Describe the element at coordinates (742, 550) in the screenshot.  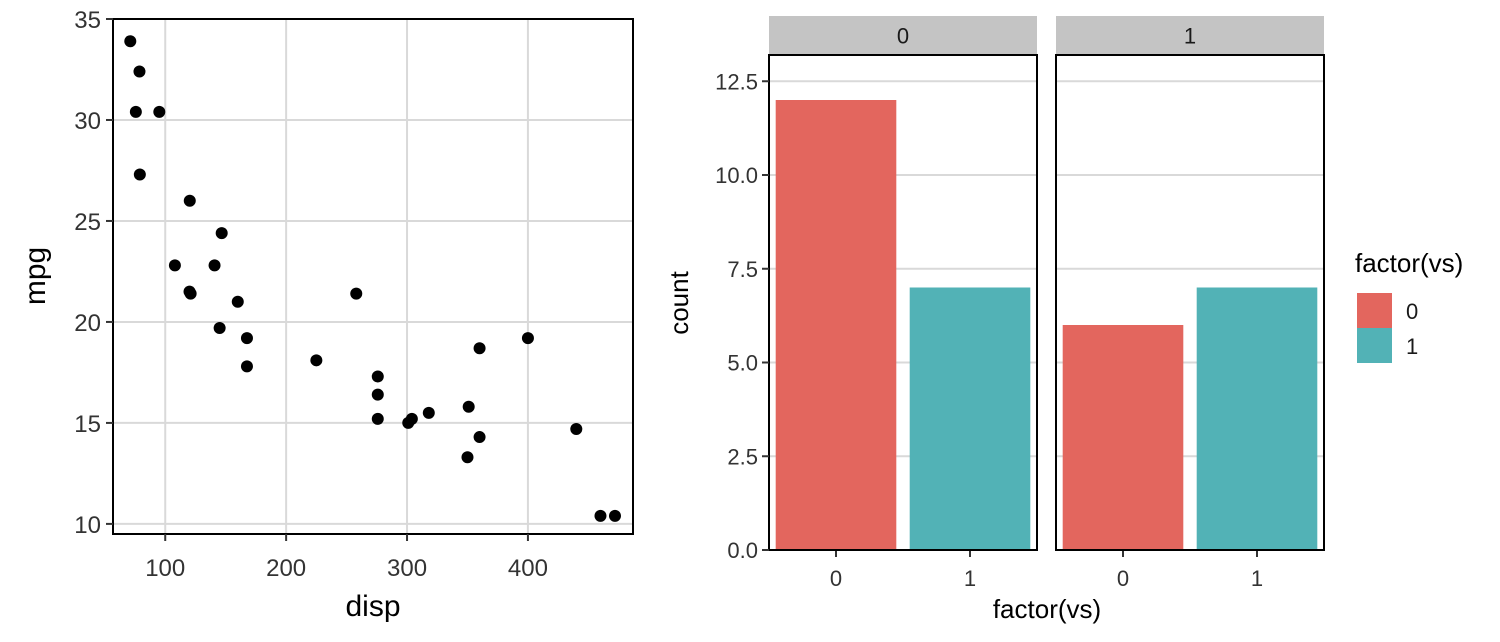
I see `bar-y-tick-label: 0.0` at that location.